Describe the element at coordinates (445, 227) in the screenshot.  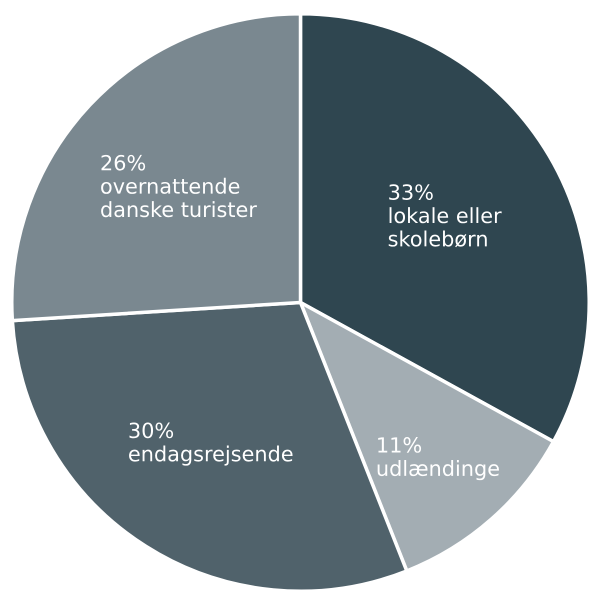
I see `slice-label: lokale eller skolebørn` at that location.